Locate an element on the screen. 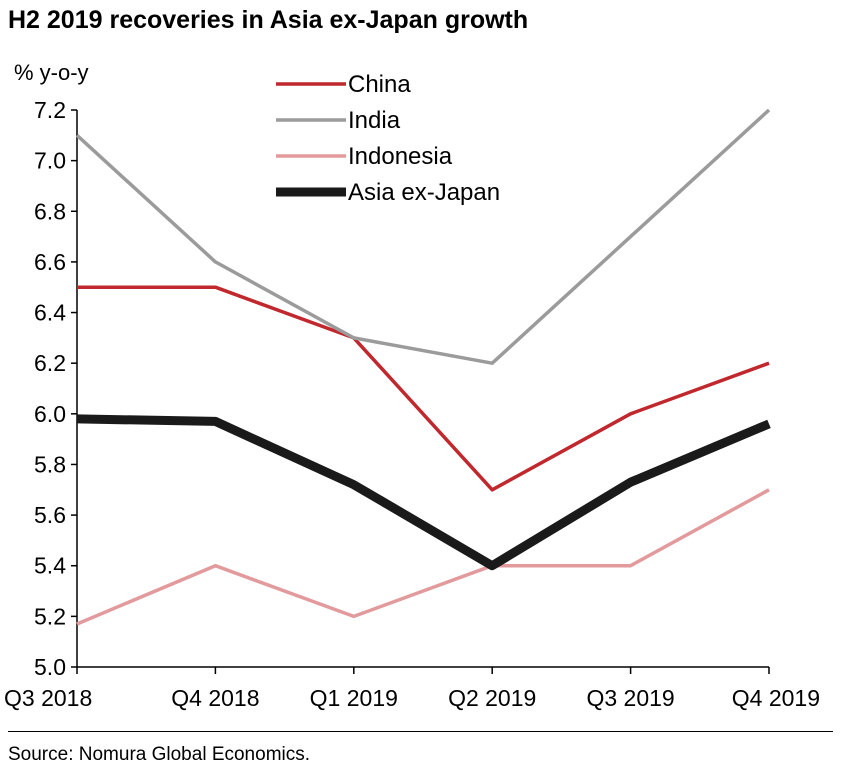 This screenshot has height=784, width=845. y-tick-label: 6.6 is located at coordinates (50, 262).